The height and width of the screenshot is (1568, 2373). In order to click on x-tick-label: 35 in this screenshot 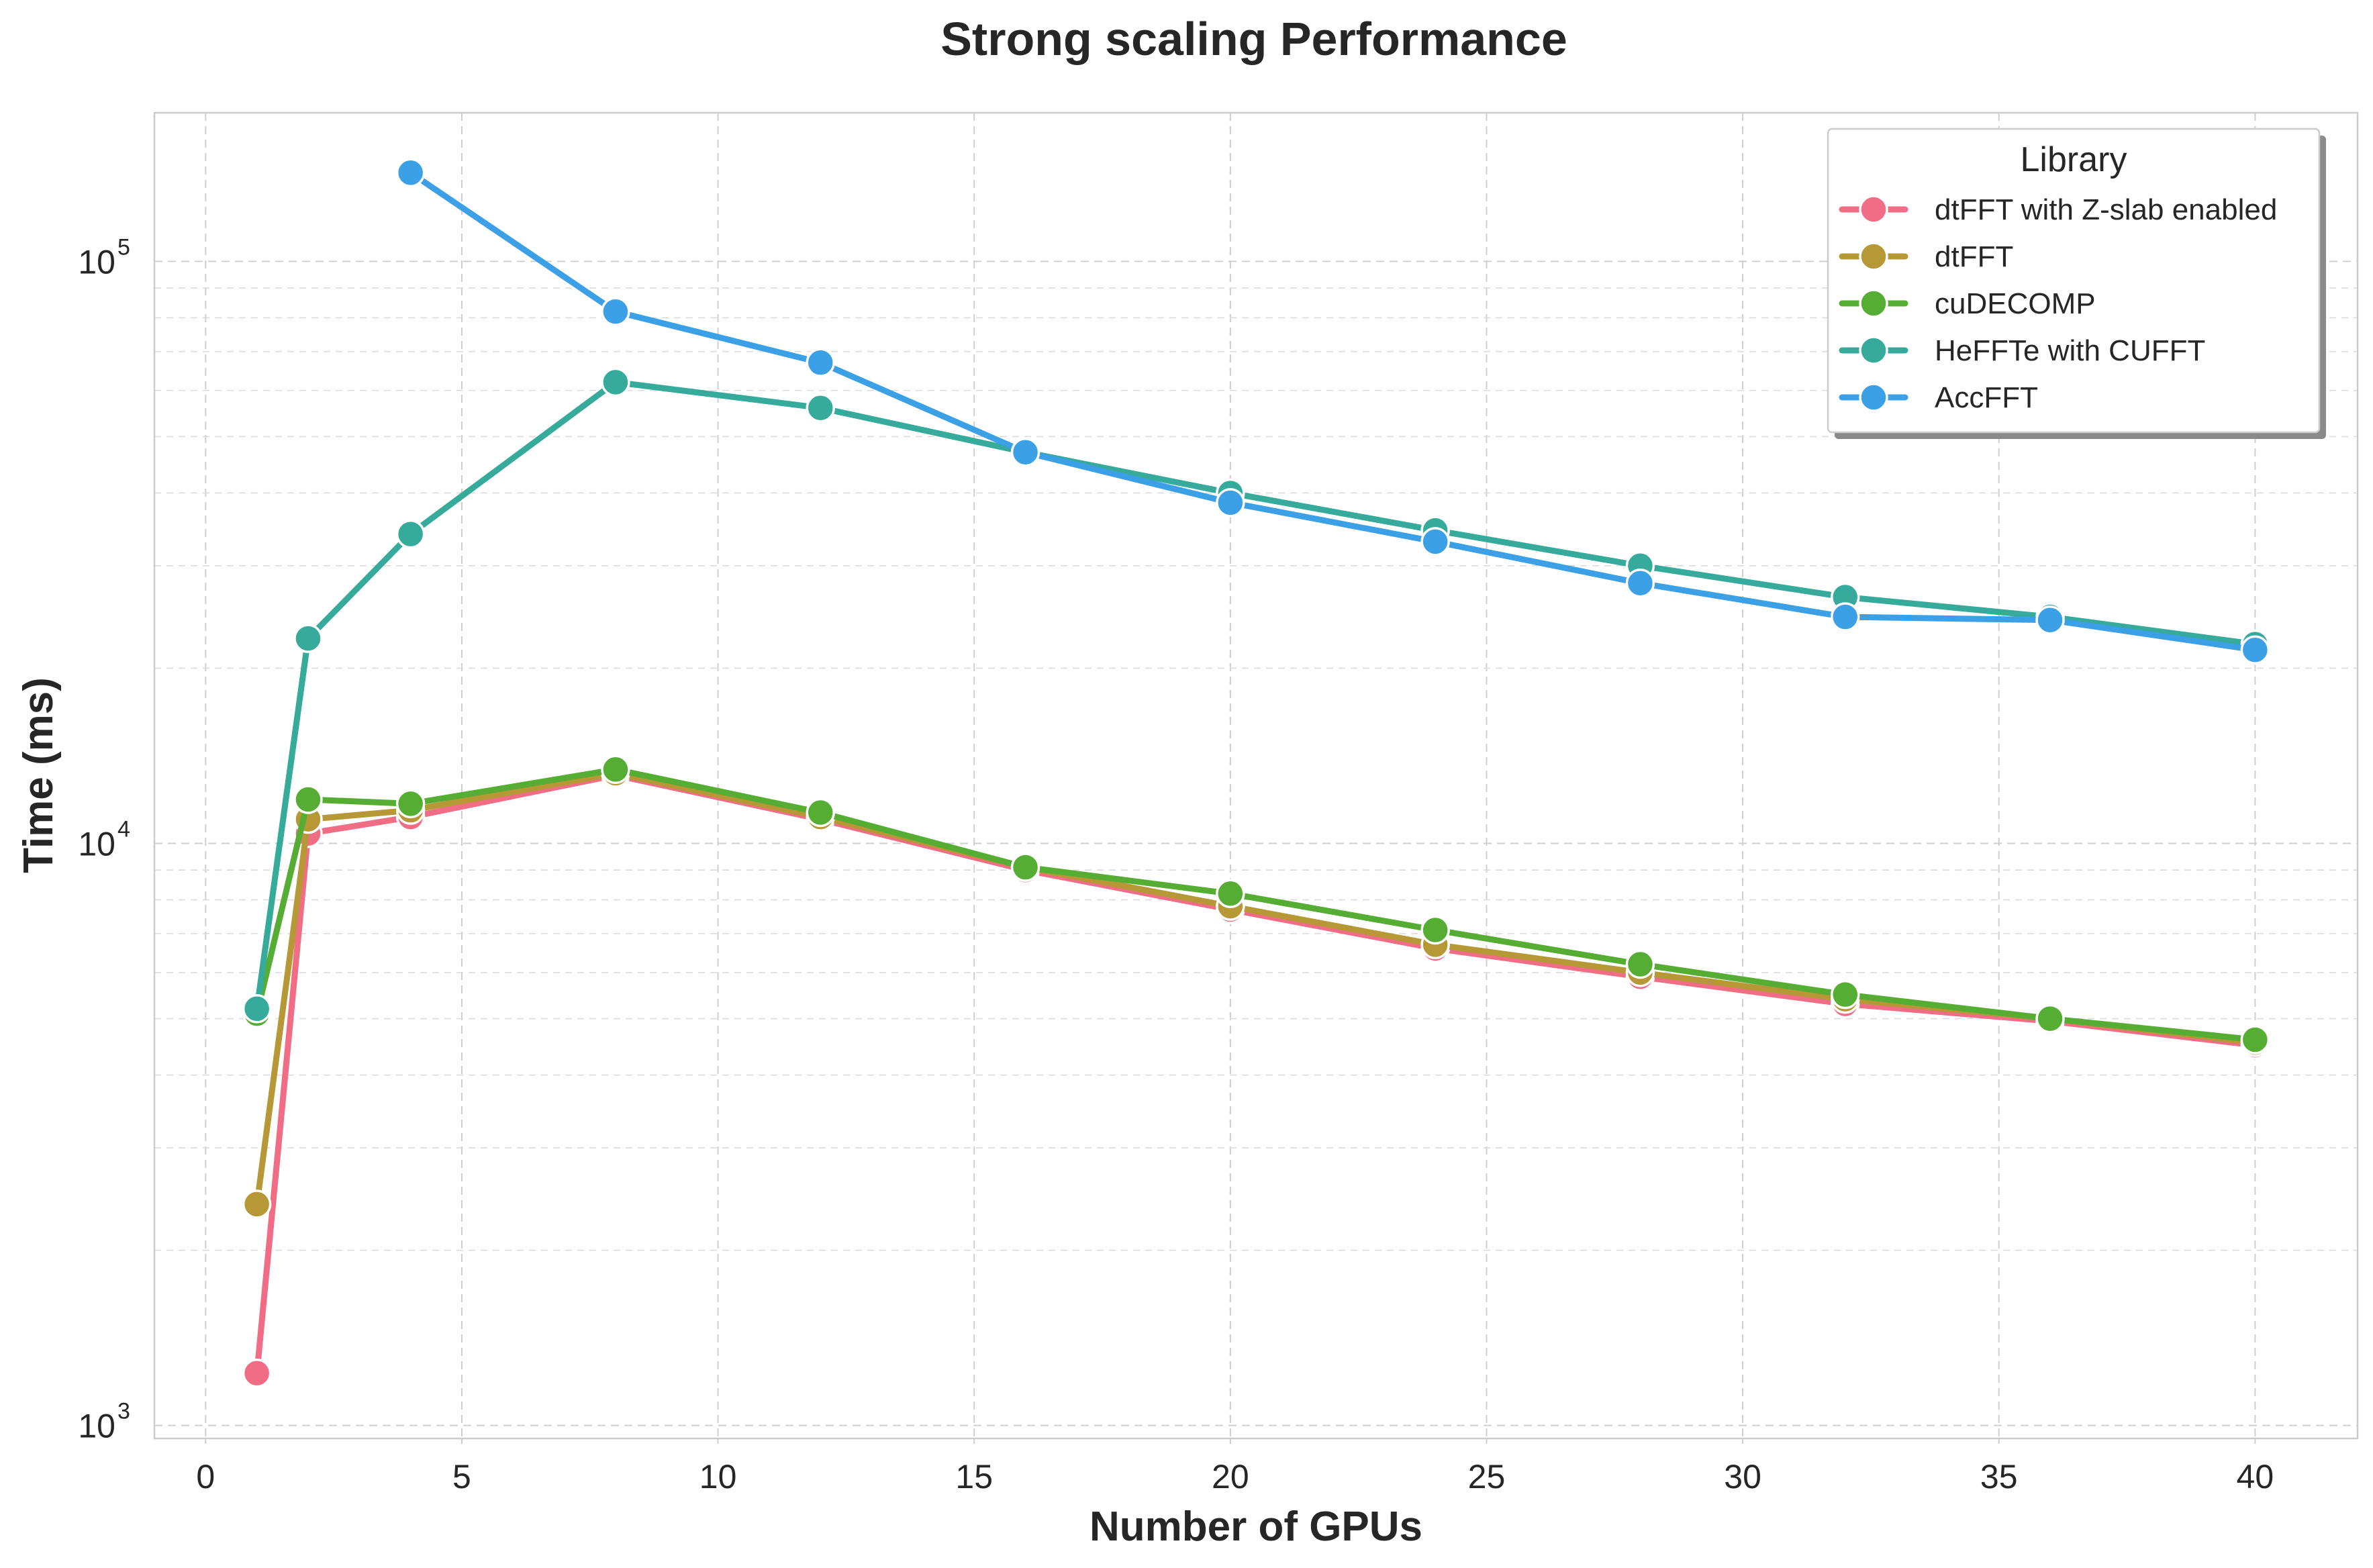, I will do `click(1999, 1477)`.